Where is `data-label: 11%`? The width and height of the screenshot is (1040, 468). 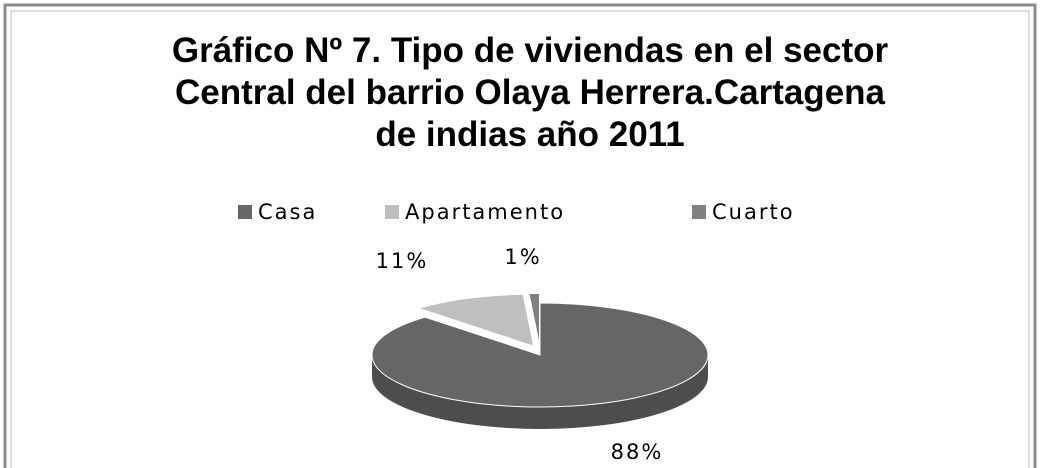
data-label: 11% is located at coordinates (402, 261).